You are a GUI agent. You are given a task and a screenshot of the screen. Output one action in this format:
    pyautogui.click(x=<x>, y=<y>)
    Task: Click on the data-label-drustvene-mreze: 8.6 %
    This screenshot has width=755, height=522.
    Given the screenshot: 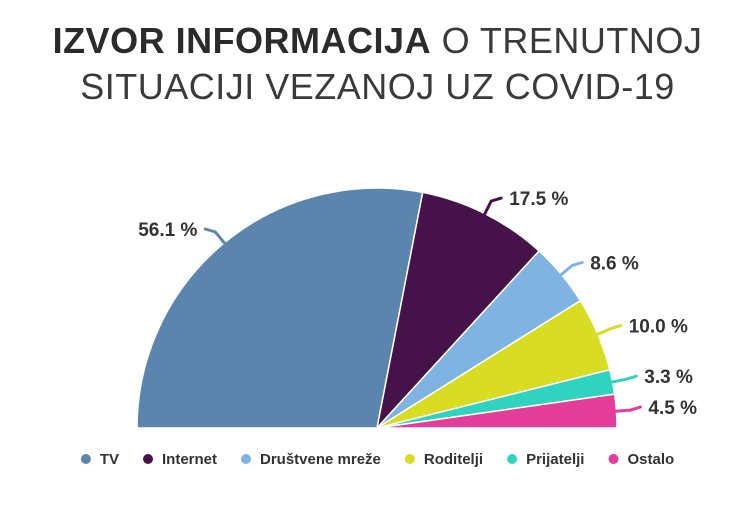 What is the action you would take?
    pyautogui.click(x=614, y=264)
    